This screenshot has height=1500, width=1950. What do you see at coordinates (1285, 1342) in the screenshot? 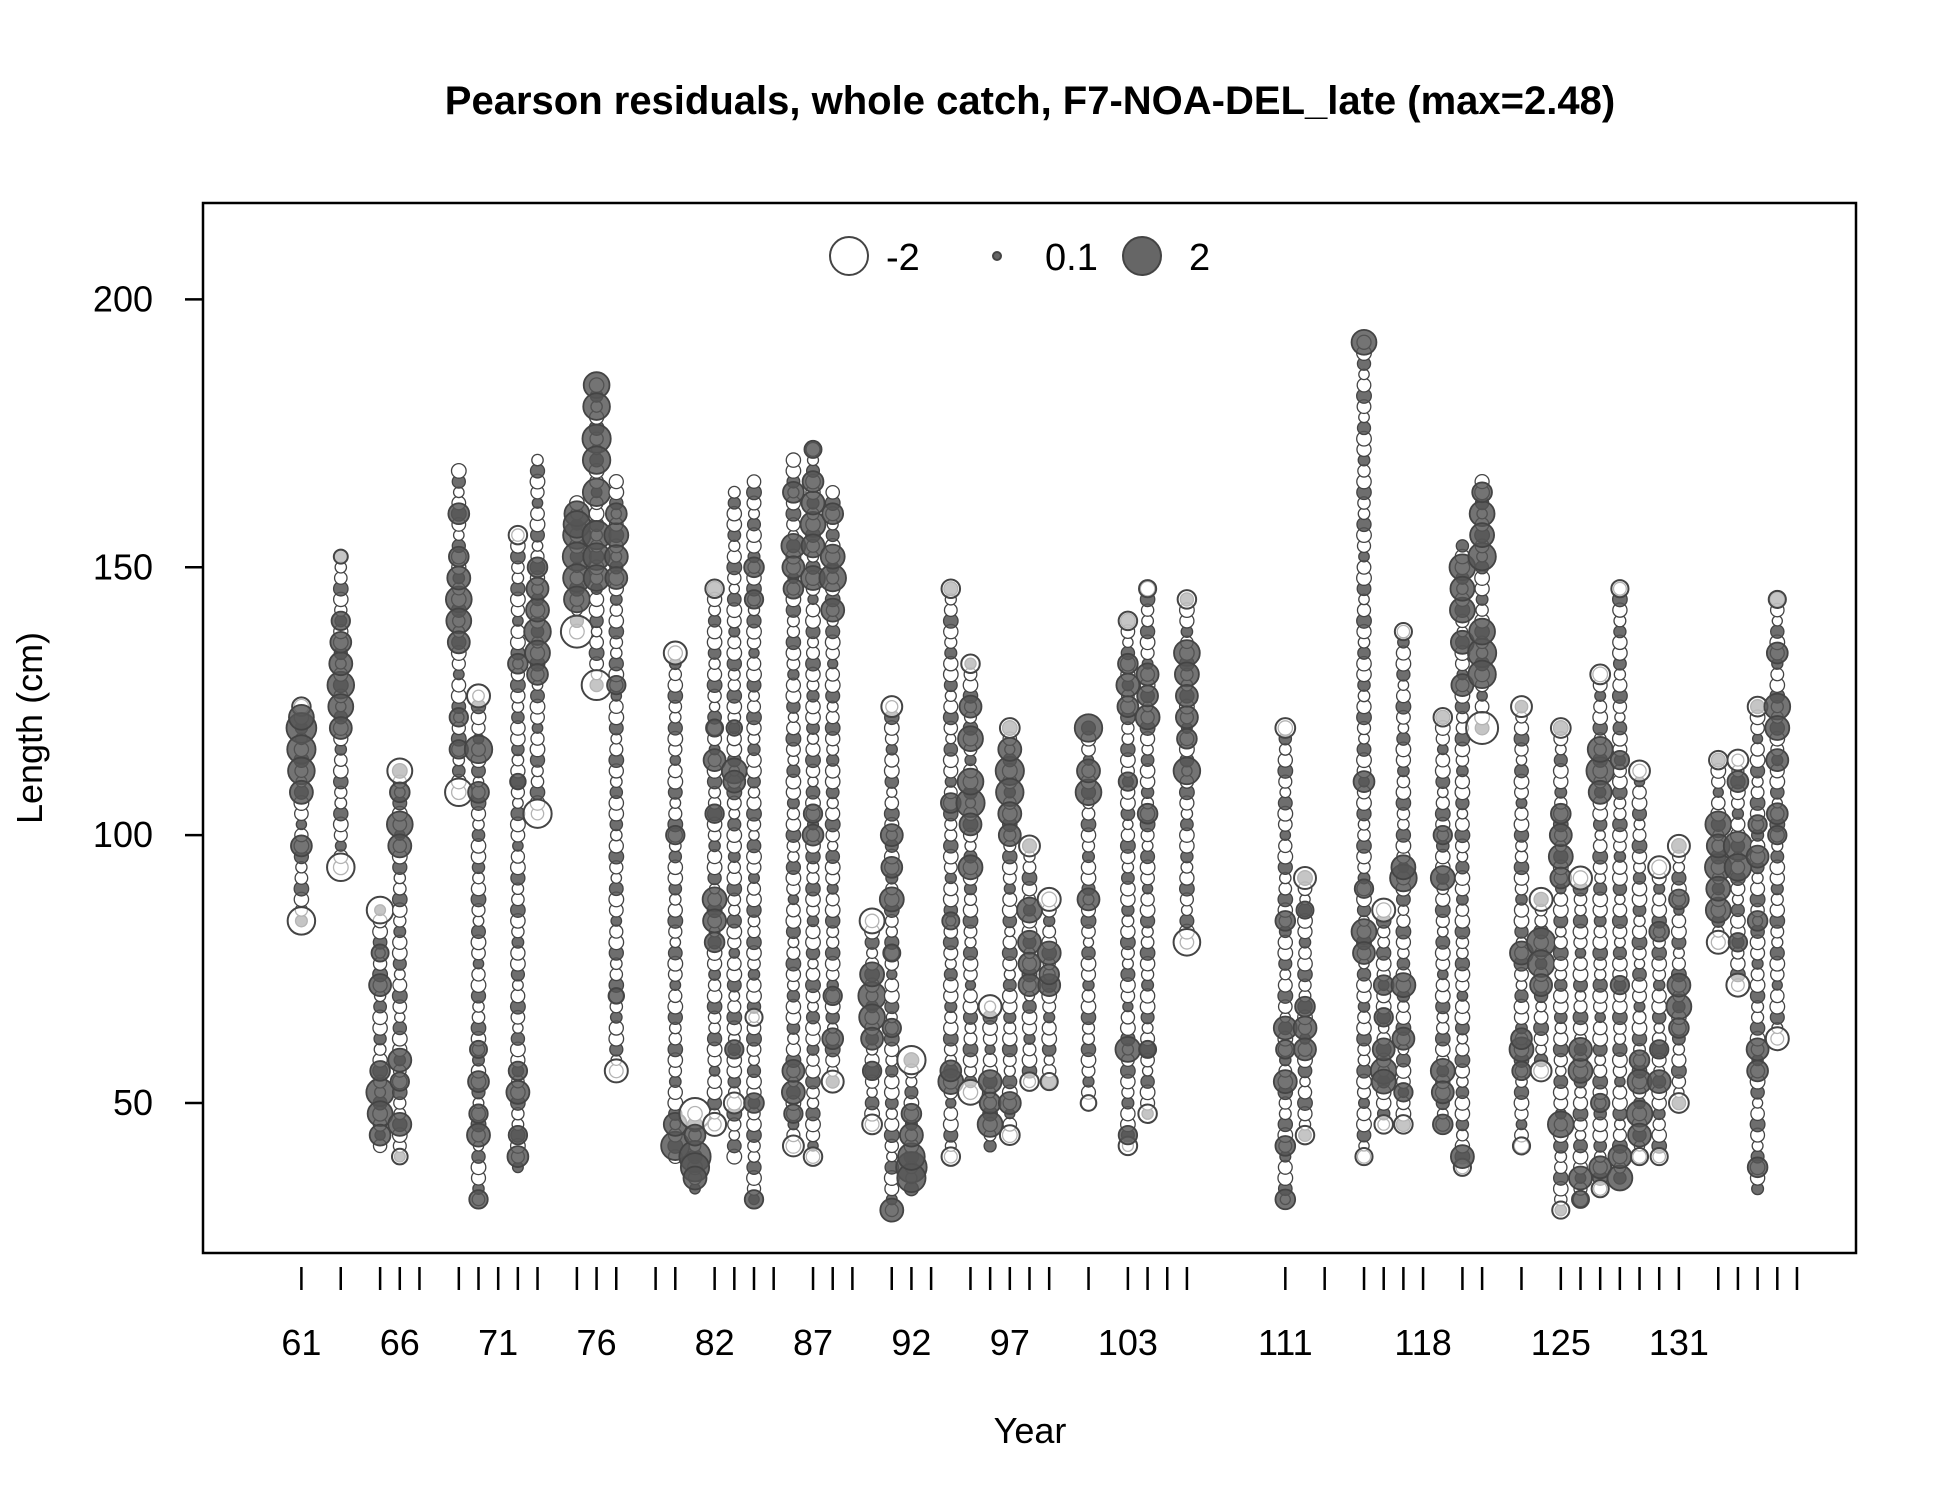
I see `x-tick-label: 111` at bounding box center [1285, 1342].